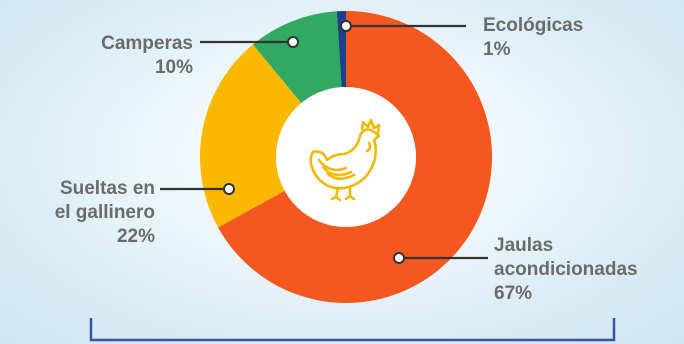  What do you see at coordinates (533, 38) in the screenshot?
I see `label-ecologicas: Ecológicas 1%` at bounding box center [533, 38].